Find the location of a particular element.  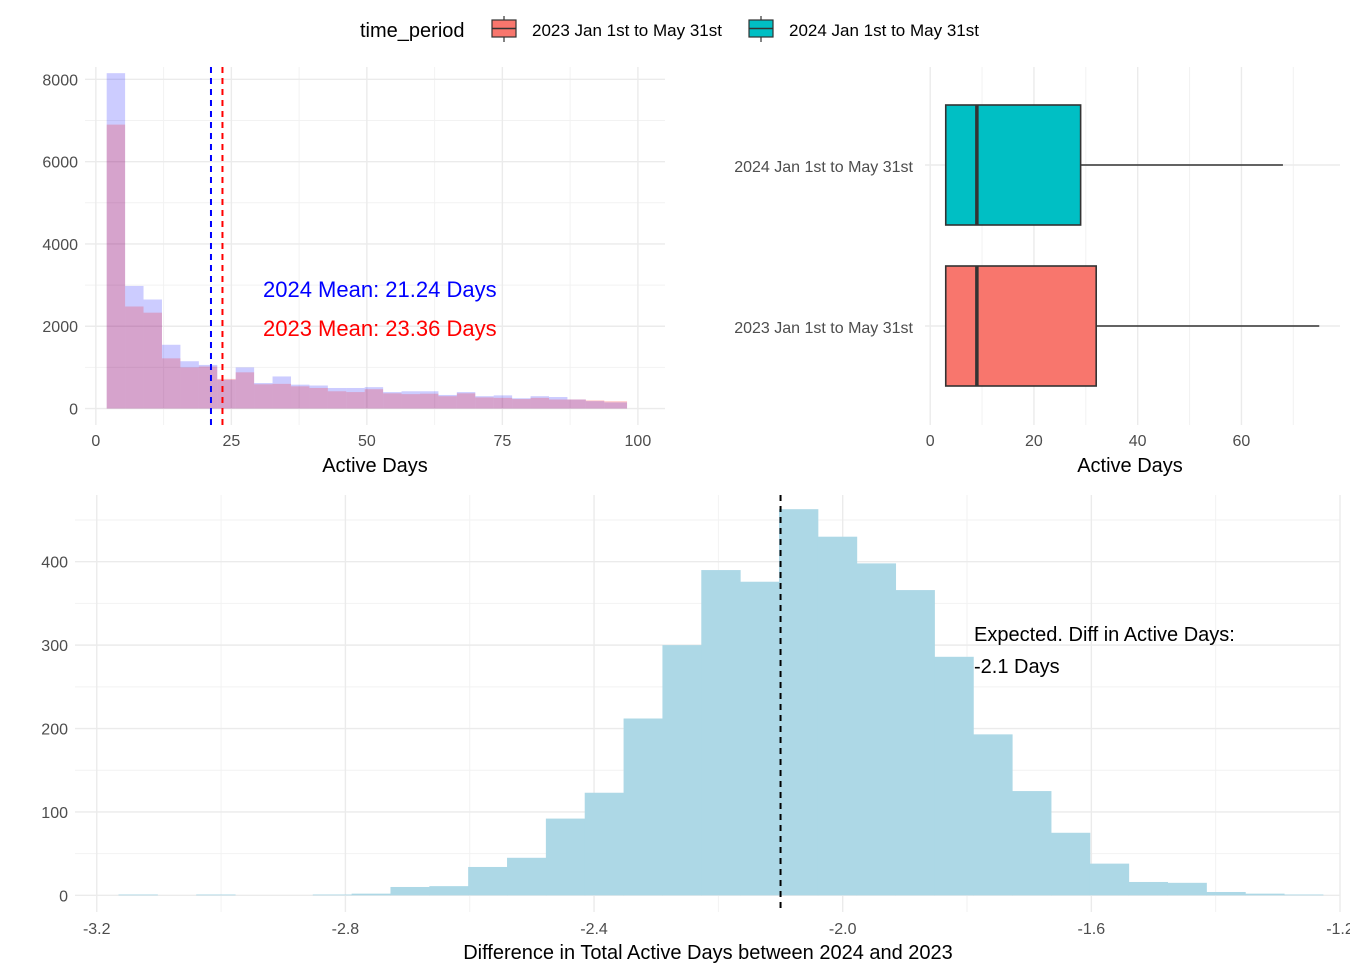

legend-key-2023 is located at coordinates (504, 29).